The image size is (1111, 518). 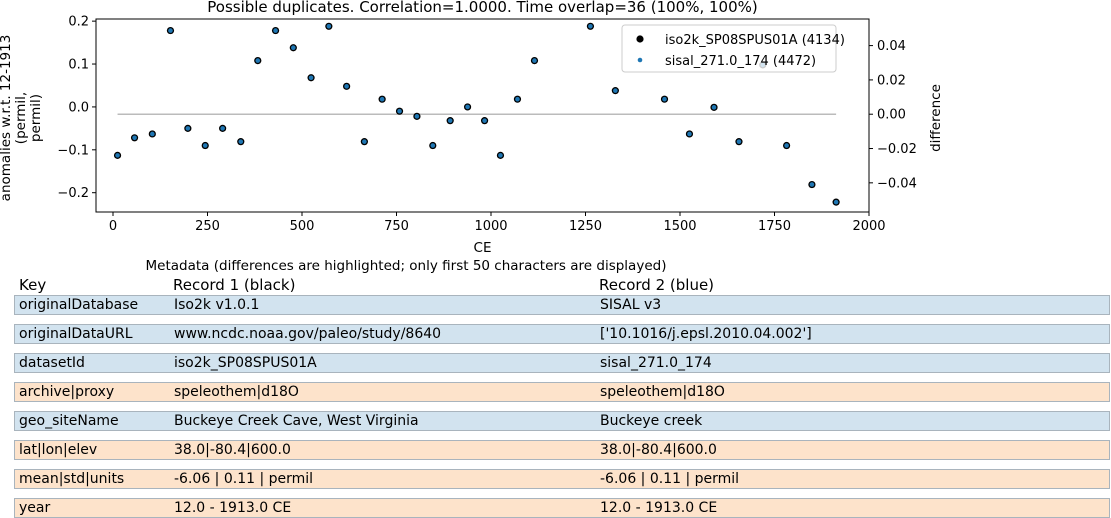 I want to click on y-right-tick-label: −0.04, so click(x=897, y=183).